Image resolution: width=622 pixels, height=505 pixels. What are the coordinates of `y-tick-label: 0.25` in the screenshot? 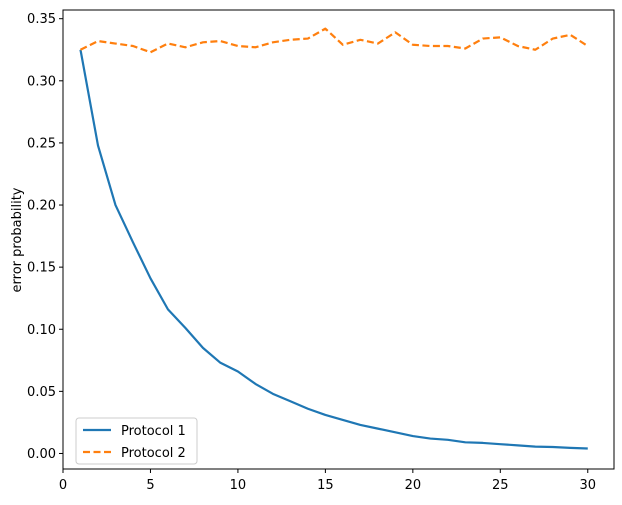 It's located at (41, 143).